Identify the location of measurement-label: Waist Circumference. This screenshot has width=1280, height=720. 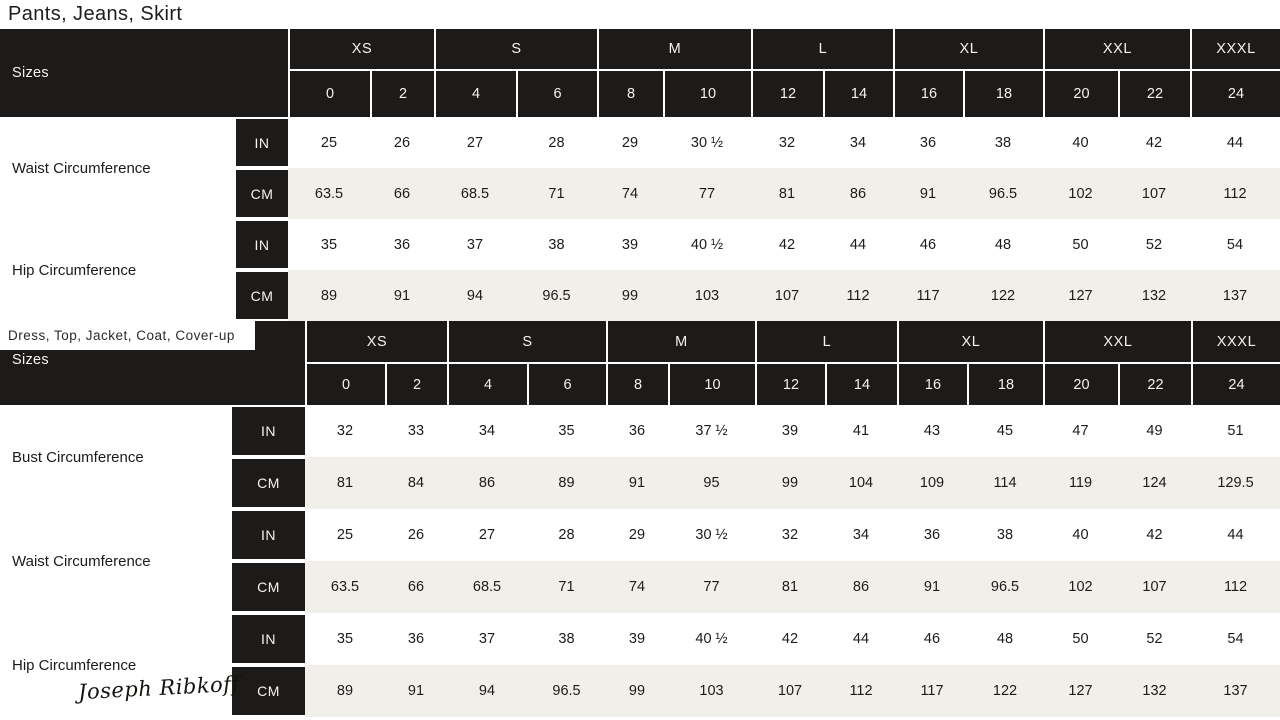
(116, 561).